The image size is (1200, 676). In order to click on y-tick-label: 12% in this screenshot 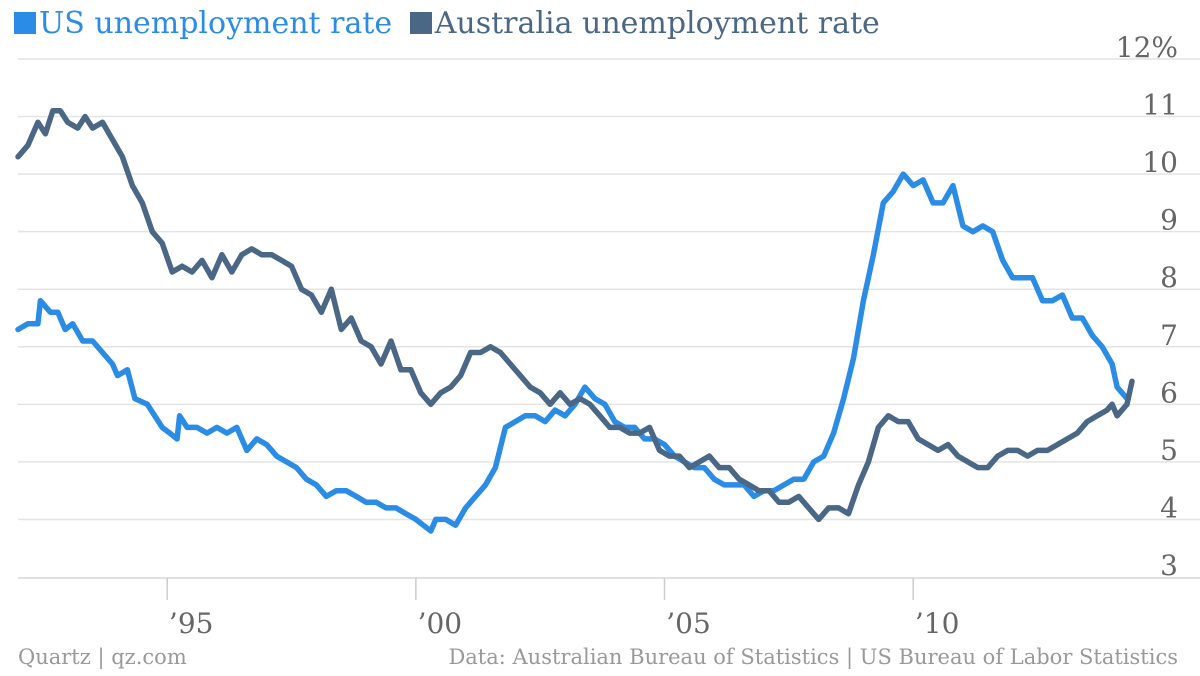, I will do `click(1147, 47)`.